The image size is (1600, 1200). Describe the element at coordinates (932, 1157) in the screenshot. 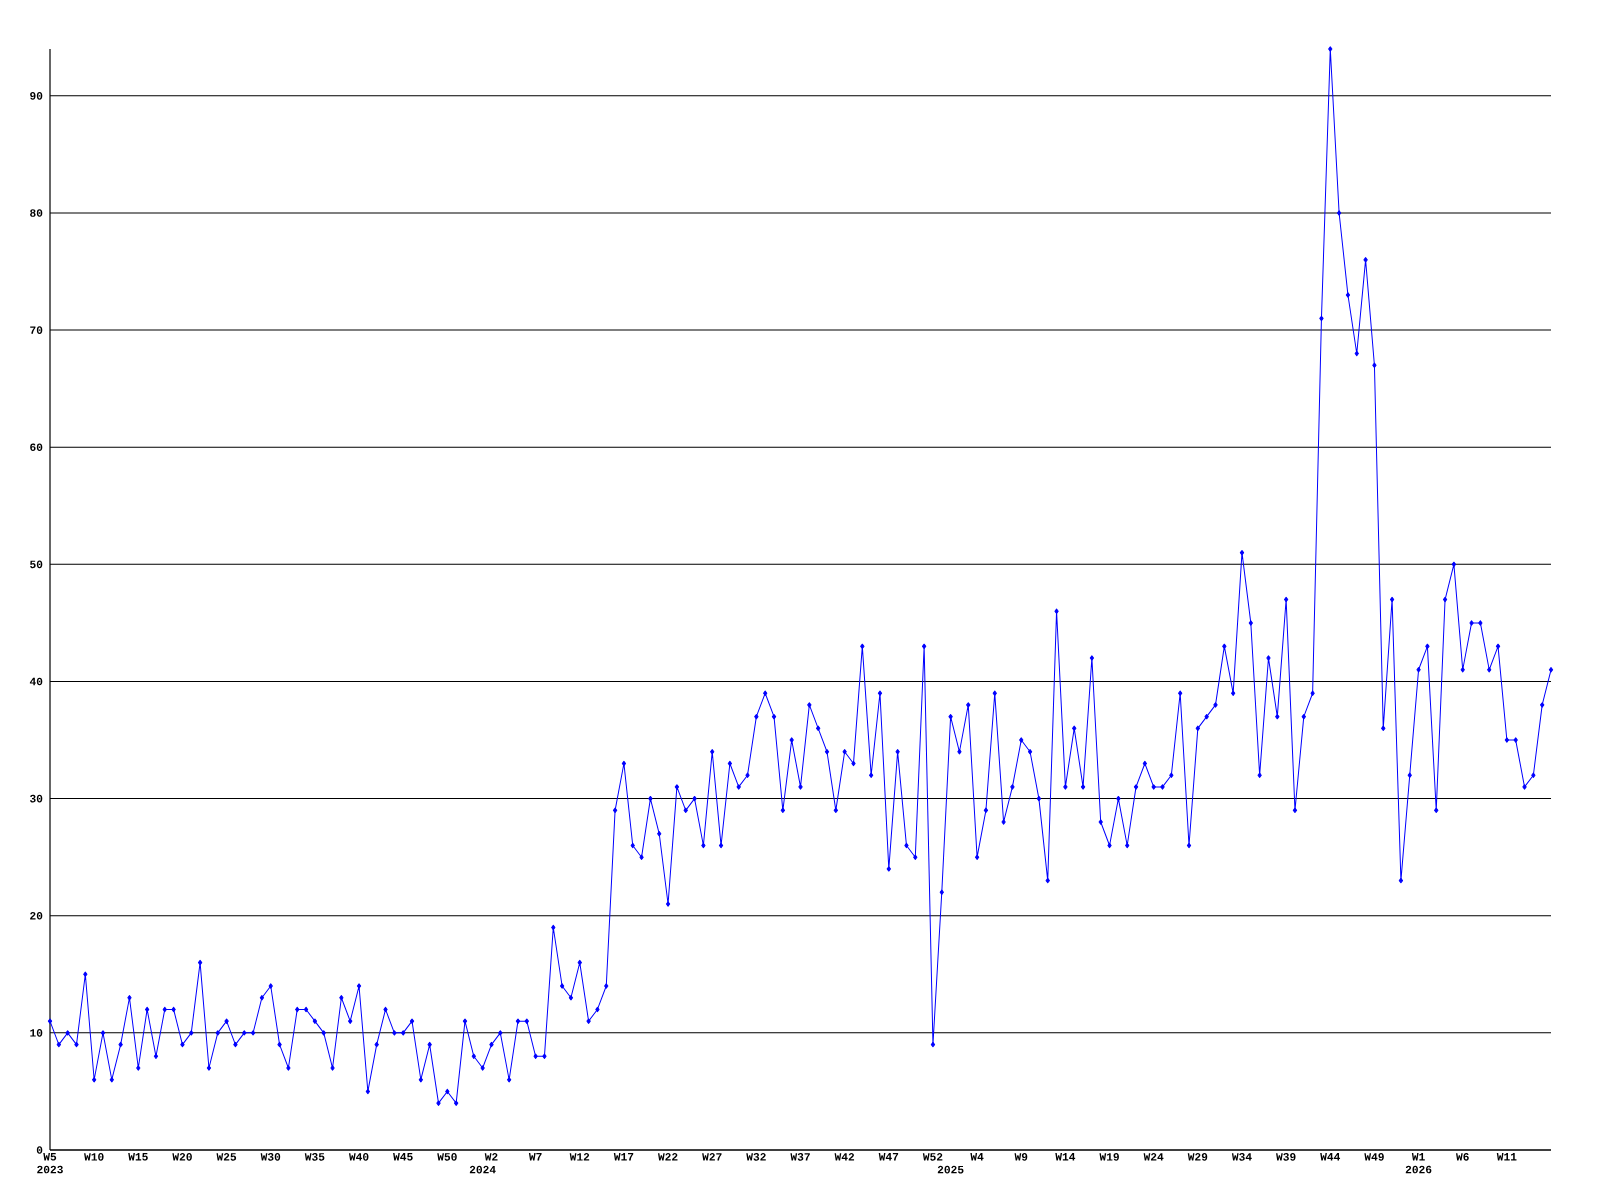

I see `x-tick-label: W52` at that location.